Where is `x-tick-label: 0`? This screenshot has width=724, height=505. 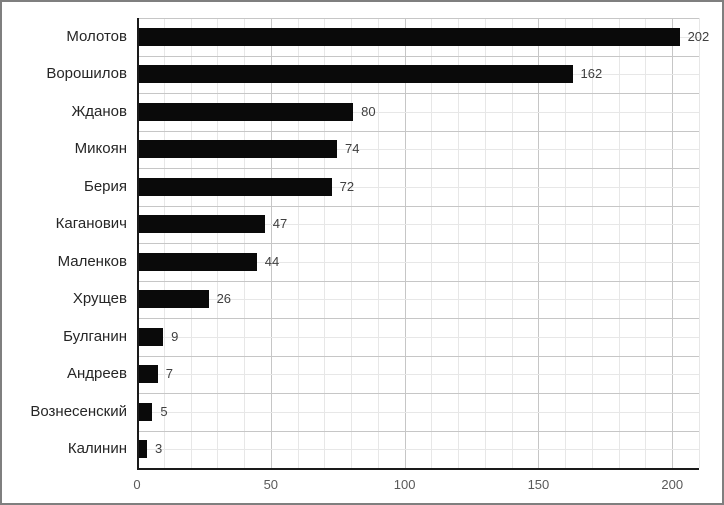
x-tick-label: 0 is located at coordinates (137, 484).